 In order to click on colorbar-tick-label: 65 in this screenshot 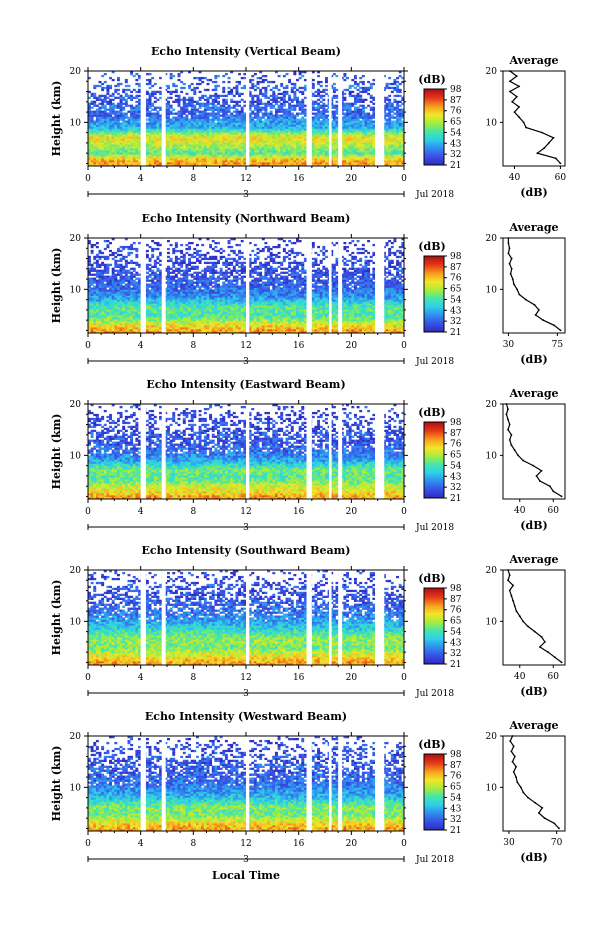, I will do `click(456, 123)`.